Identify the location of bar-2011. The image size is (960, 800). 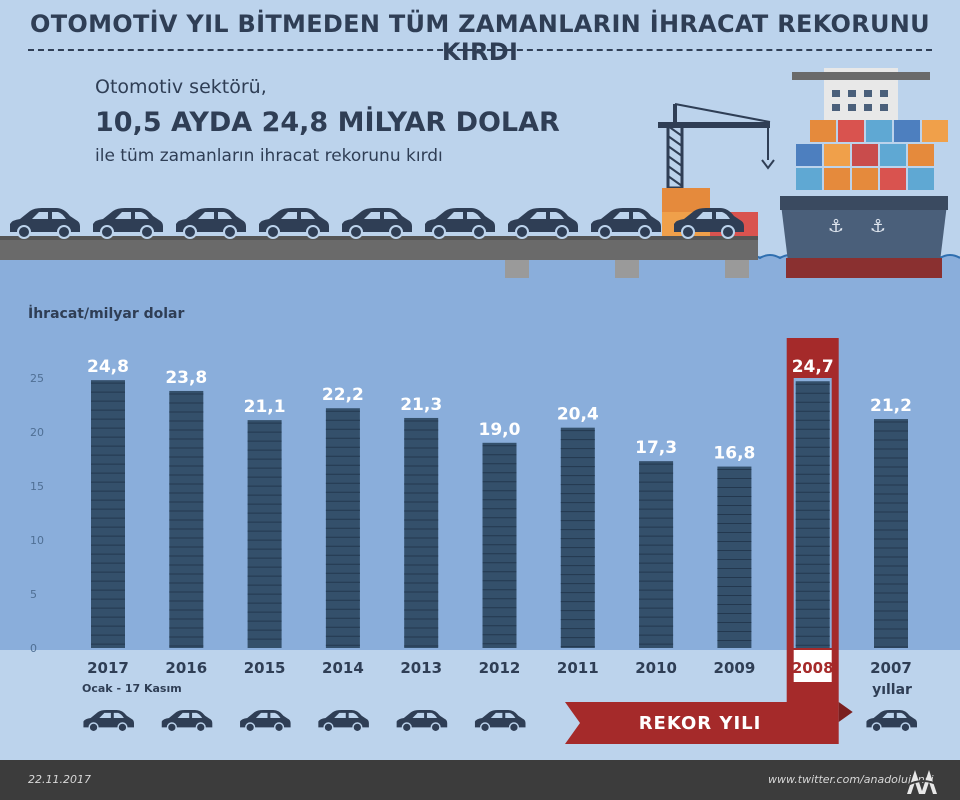
(577, 537).